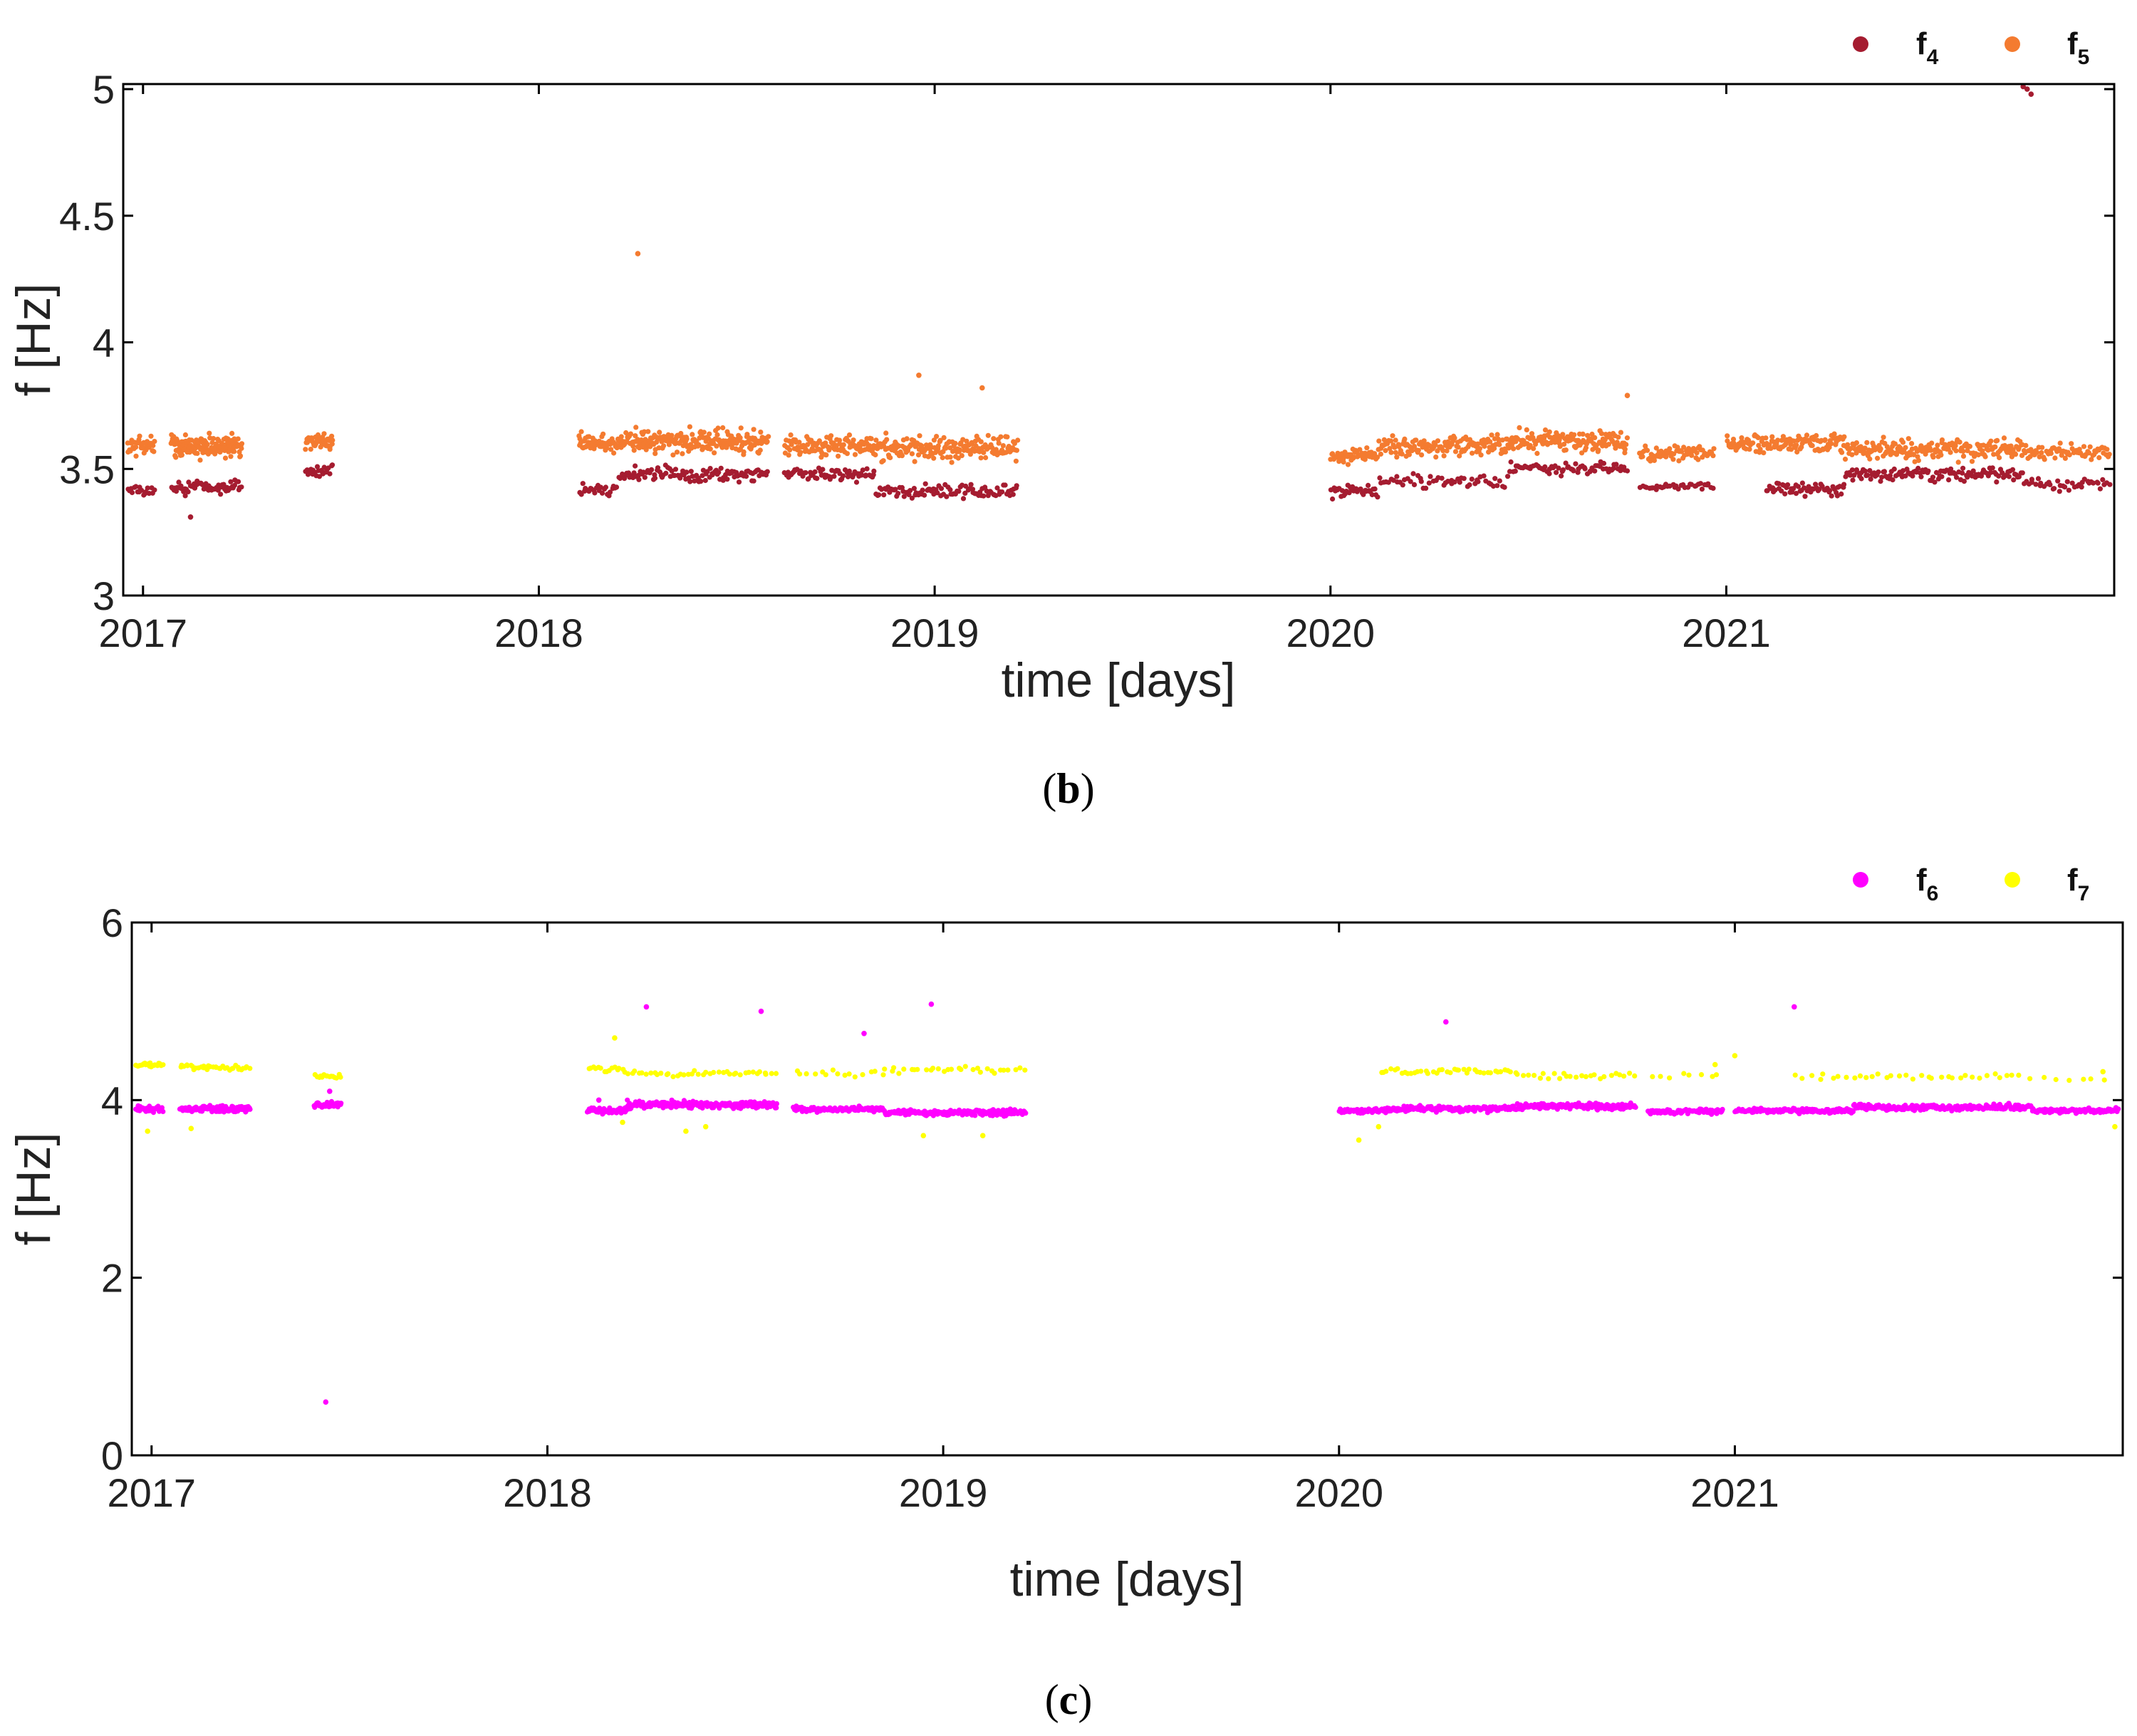 This screenshot has width=2137, height=1736. What do you see at coordinates (1127, 1579) in the screenshot?
I see `panel-c-x-axis-title: time [days]` at bounding box center [1127, 1579].